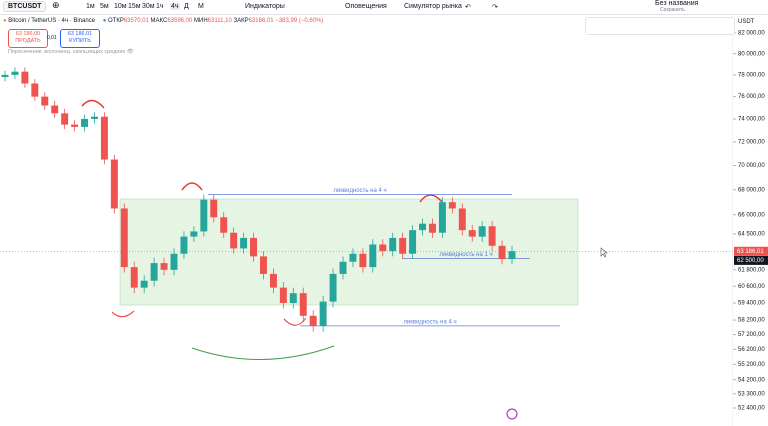 The image size is (768, 426). I want to click on timeframe-button: 30м, so click(148, 6).